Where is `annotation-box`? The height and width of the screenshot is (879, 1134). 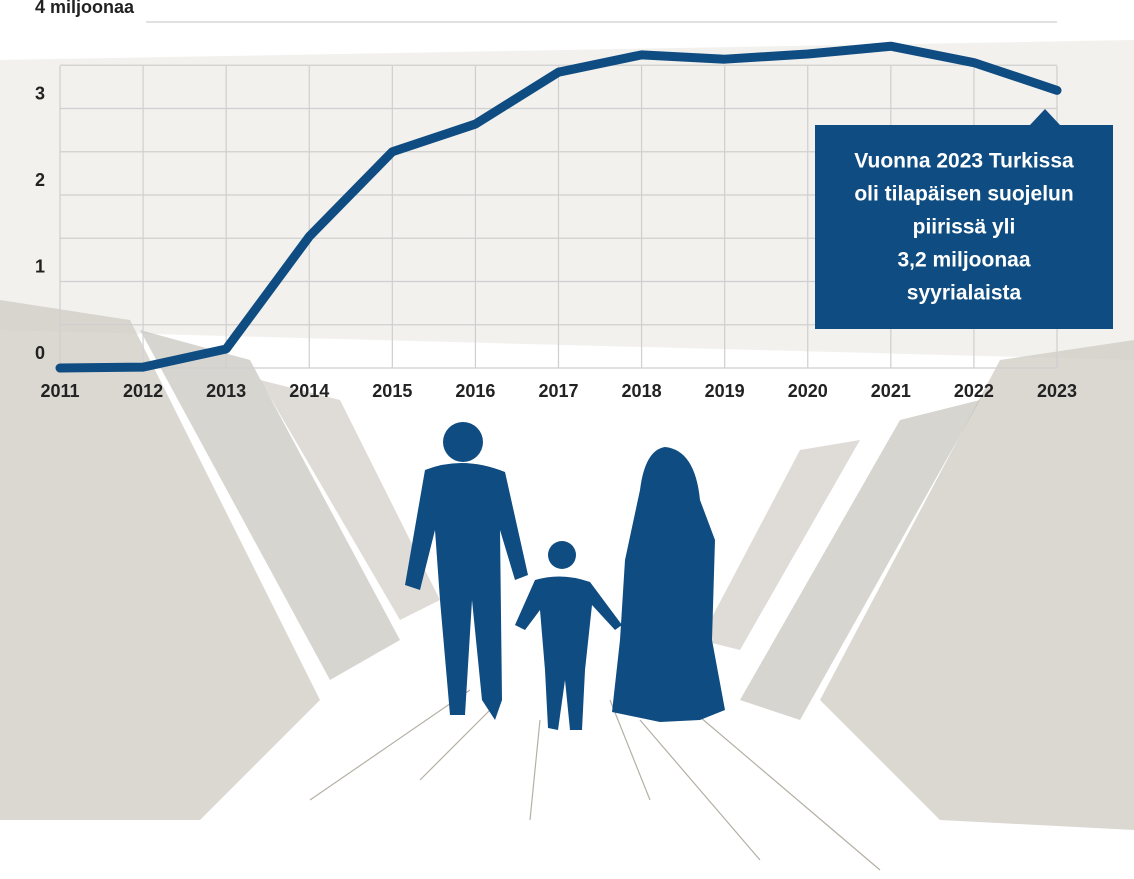
annotation-box is located at coordinates (964, 227).